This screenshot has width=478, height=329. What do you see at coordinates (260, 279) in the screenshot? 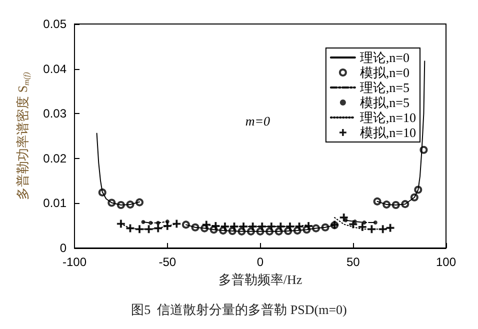
I see `x-axis-title: 多普勒频率/Hz` at bounding box center [260, 279].